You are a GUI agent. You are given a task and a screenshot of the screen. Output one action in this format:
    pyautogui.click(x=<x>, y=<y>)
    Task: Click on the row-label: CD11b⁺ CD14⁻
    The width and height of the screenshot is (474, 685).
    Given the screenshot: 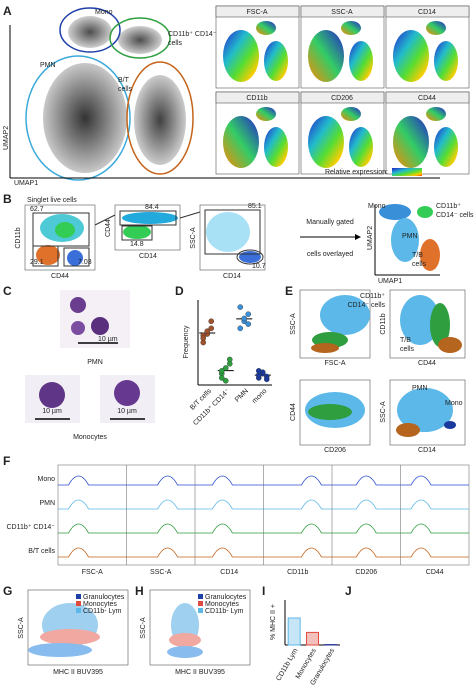 What is the action you would take?
    pyautogui.click(x=30, y=527)
    